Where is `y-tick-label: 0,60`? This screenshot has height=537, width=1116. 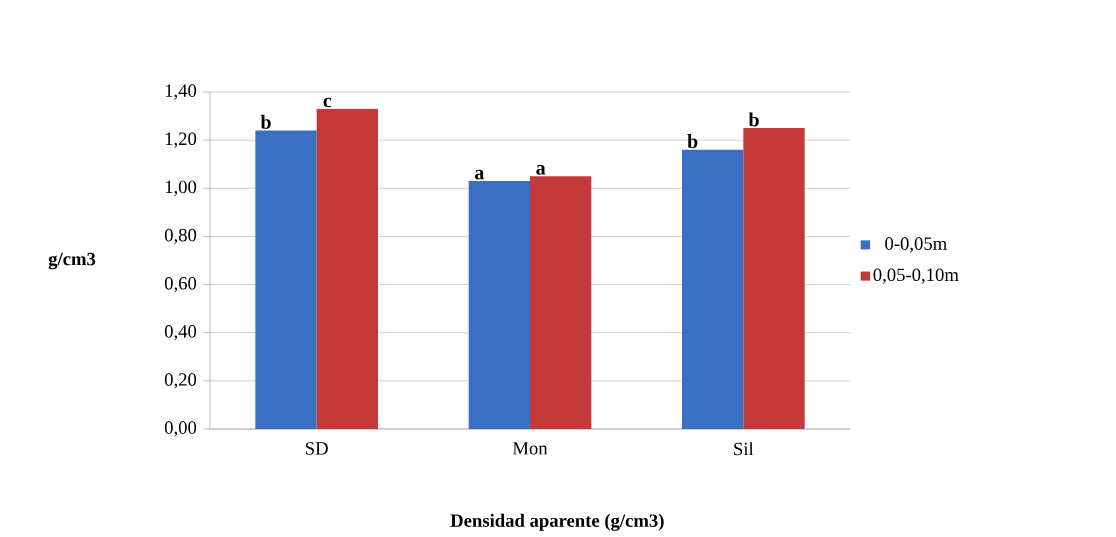 y-tick-label: 0,60 is located at coordinates (180, 284).